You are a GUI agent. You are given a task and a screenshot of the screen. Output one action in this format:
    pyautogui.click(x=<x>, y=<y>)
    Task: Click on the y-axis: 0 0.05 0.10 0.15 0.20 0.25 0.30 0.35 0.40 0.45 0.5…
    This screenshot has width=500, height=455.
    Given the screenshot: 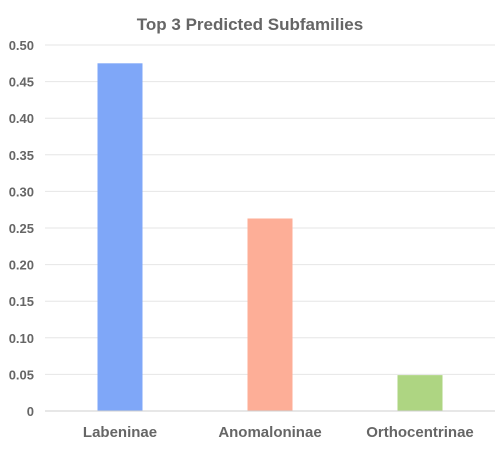 What is the action you would take?
    pyautogui.click(x=21, y=228)
    